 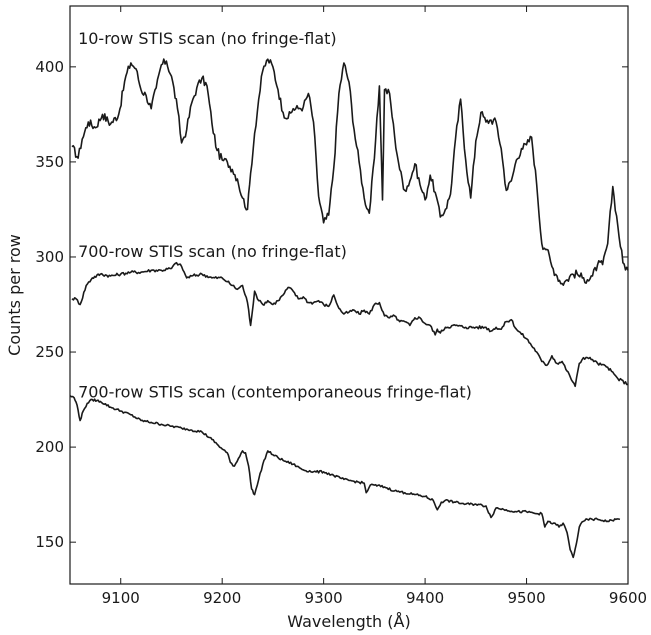 I want to click on y-tick-label: 350, so click(x=49, y=162).